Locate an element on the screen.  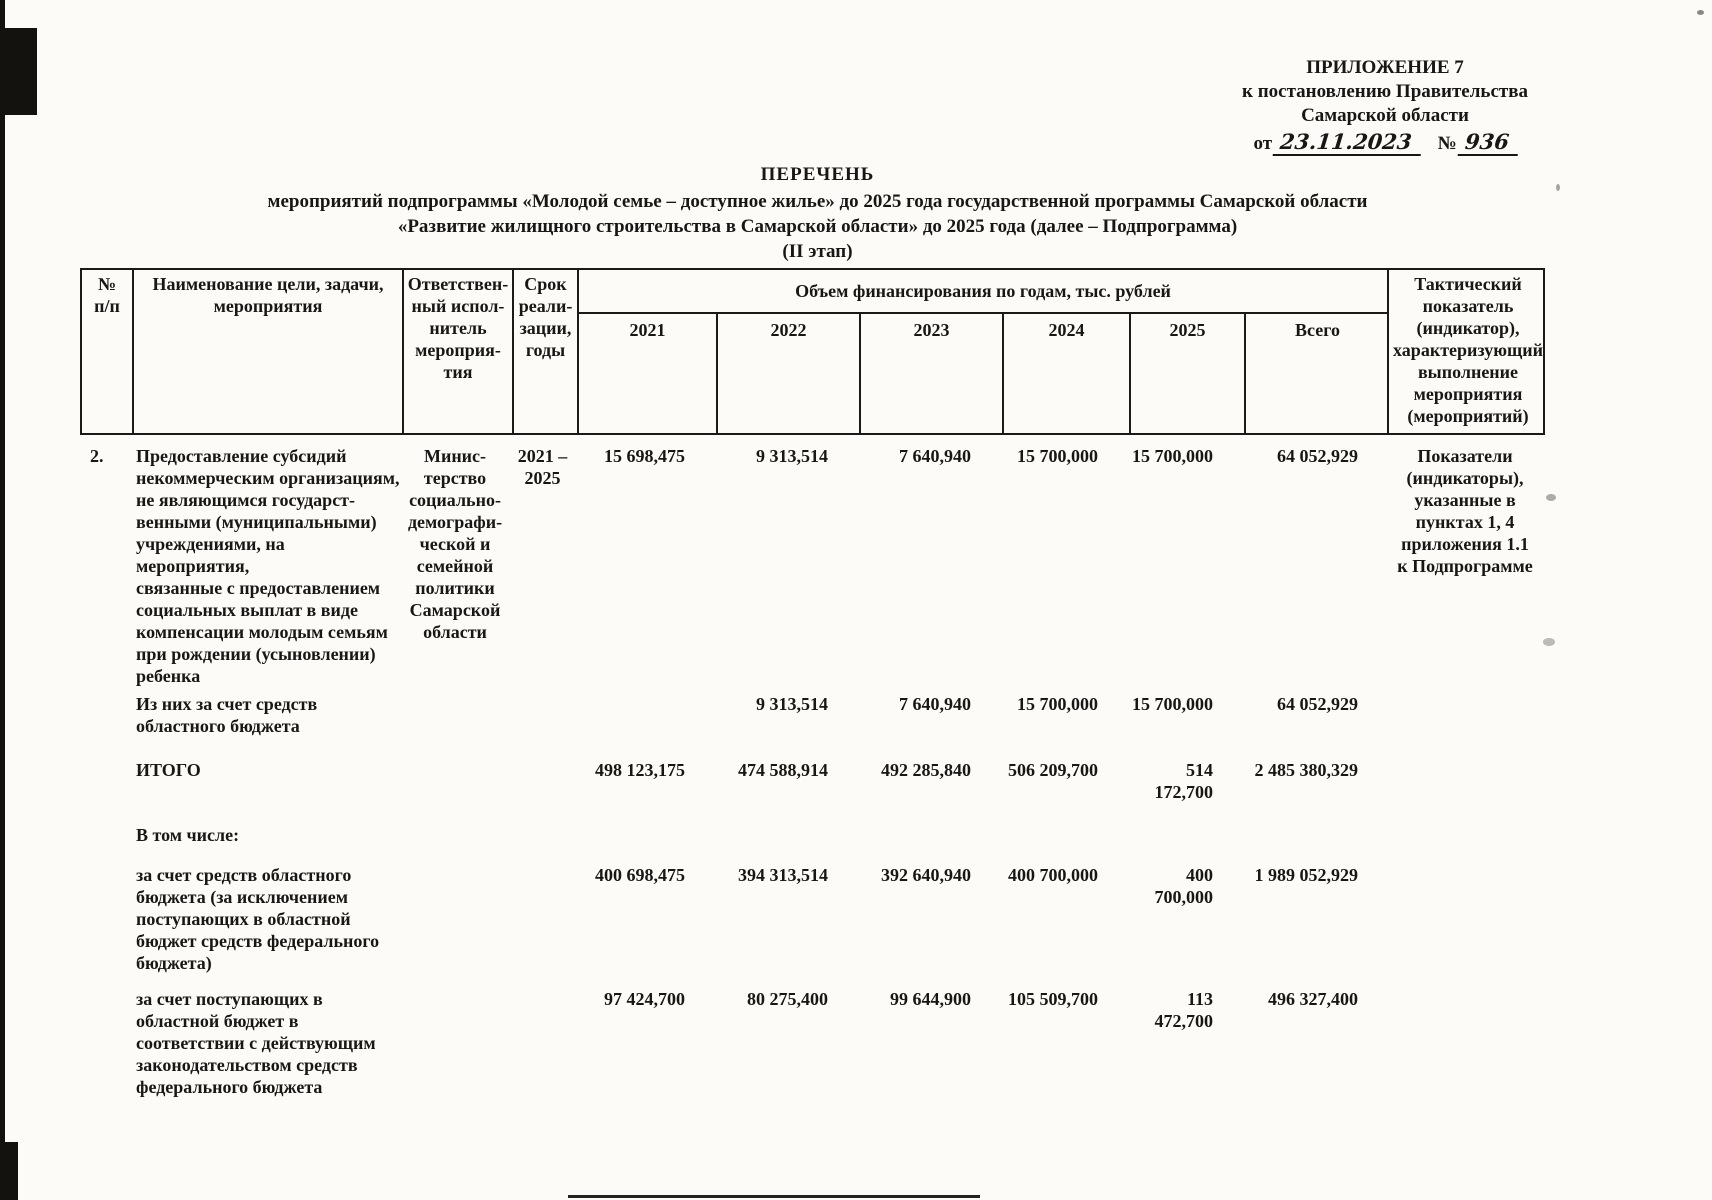
row-name: В том числе: is located at coordinates (188, 835).